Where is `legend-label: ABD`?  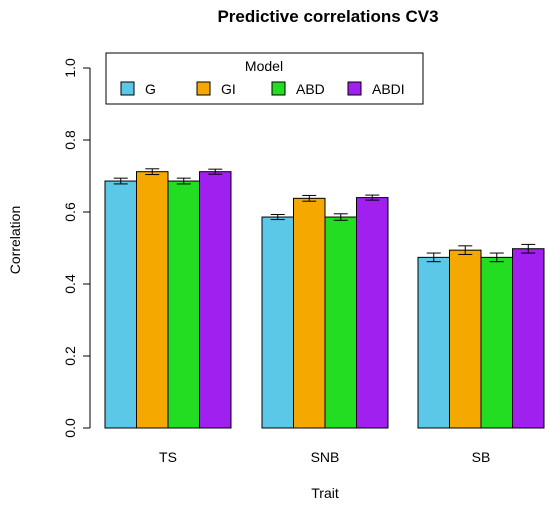
legend-label: ABD is located at coordinates (310, 89).